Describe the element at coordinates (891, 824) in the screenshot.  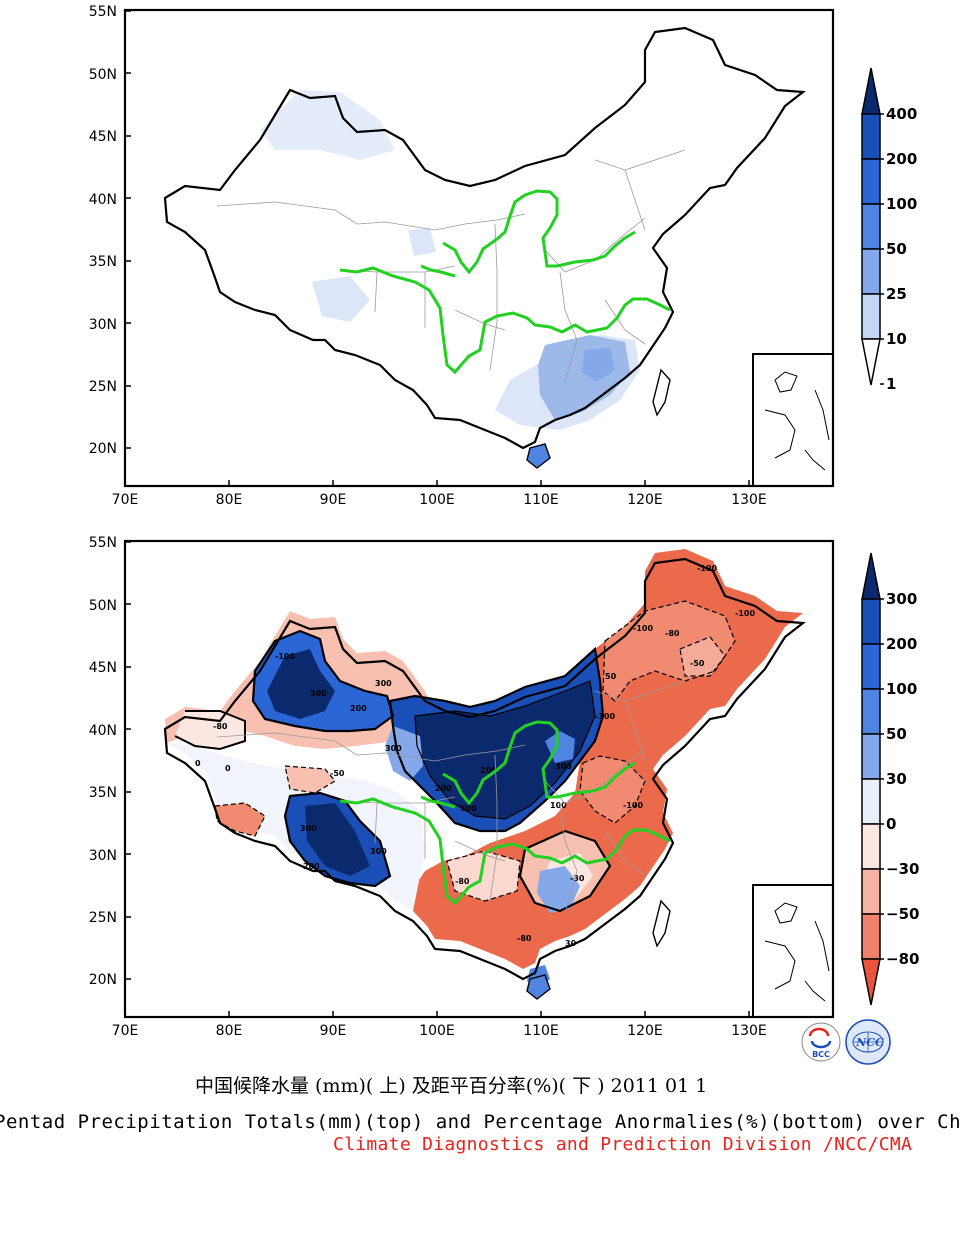
I see `colorbar-label: 0` at that location.